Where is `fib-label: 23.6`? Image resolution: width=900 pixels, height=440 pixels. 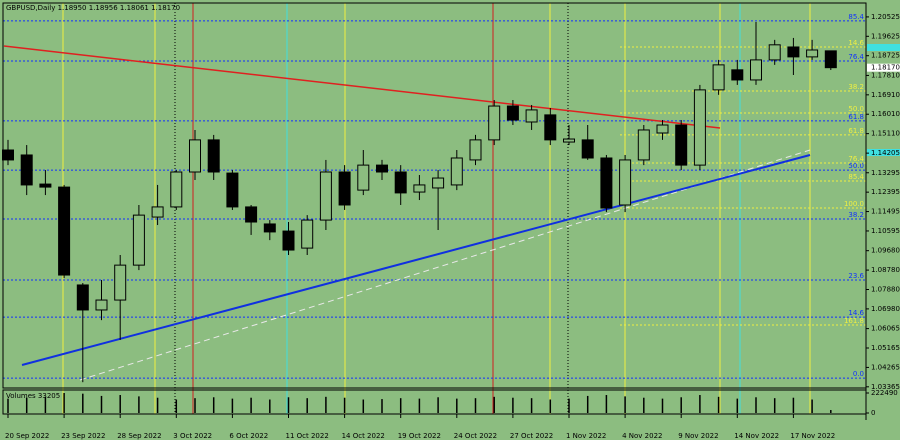
fib-label: 23.6 is located at coordinates (856, 276).